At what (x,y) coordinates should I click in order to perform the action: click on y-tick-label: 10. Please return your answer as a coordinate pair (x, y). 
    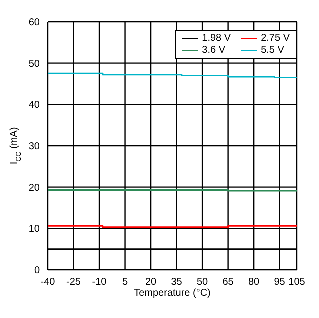
    Looking at the image, I should click on (34, 230).